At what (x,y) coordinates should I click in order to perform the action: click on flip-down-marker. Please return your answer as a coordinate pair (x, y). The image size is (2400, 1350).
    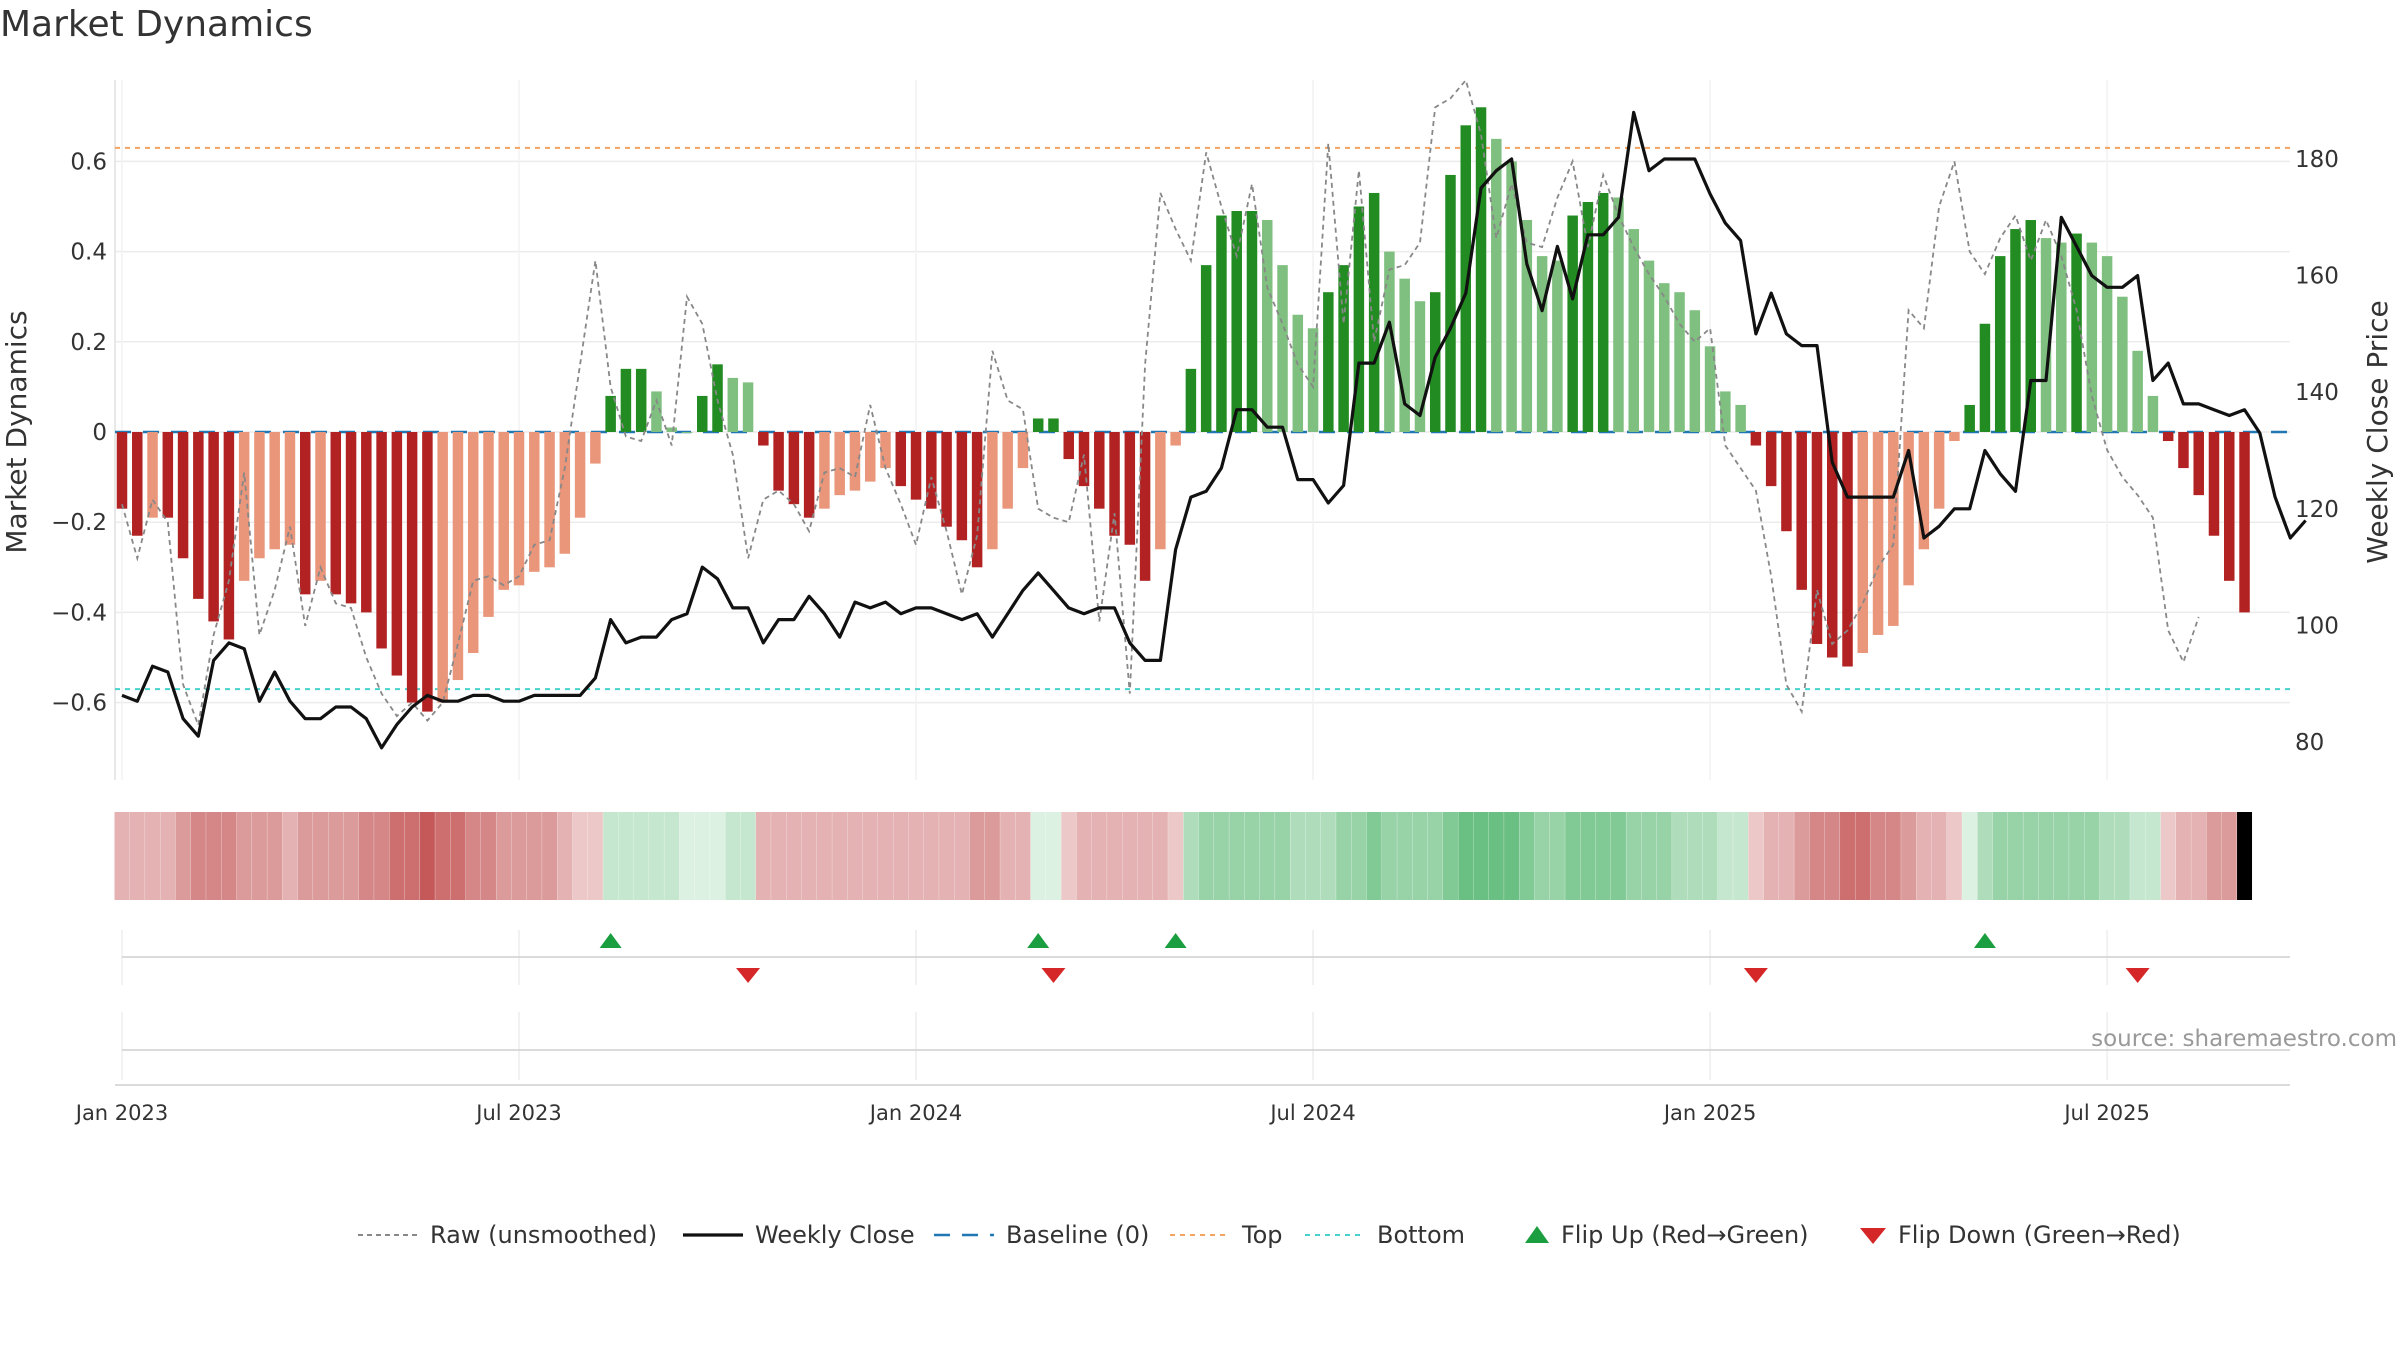
    Looking at the image, I should click on (748, 975).